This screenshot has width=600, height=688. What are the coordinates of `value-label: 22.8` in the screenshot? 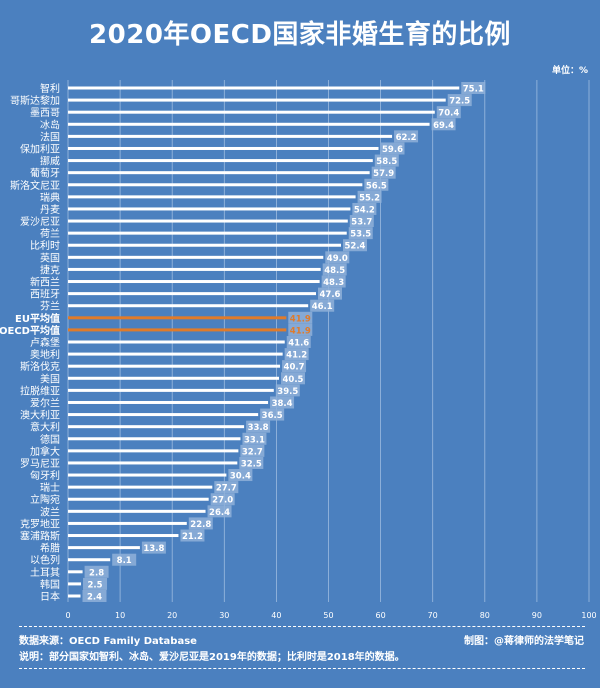 It's located at (200, 525).